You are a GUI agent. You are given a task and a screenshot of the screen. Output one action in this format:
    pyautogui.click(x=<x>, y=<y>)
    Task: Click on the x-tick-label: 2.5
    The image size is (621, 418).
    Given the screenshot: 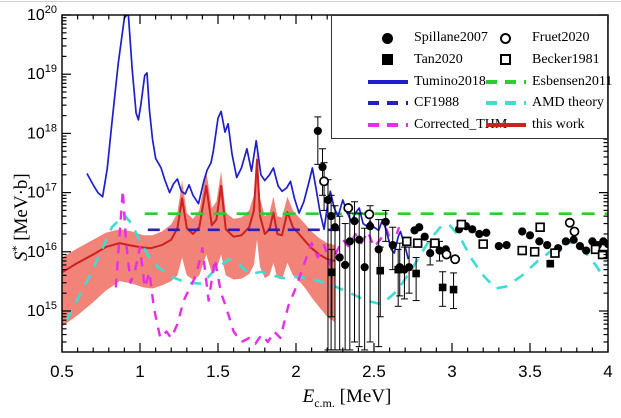 What is the action you would take?
    pyautogui.click(x=374, y=371)
    